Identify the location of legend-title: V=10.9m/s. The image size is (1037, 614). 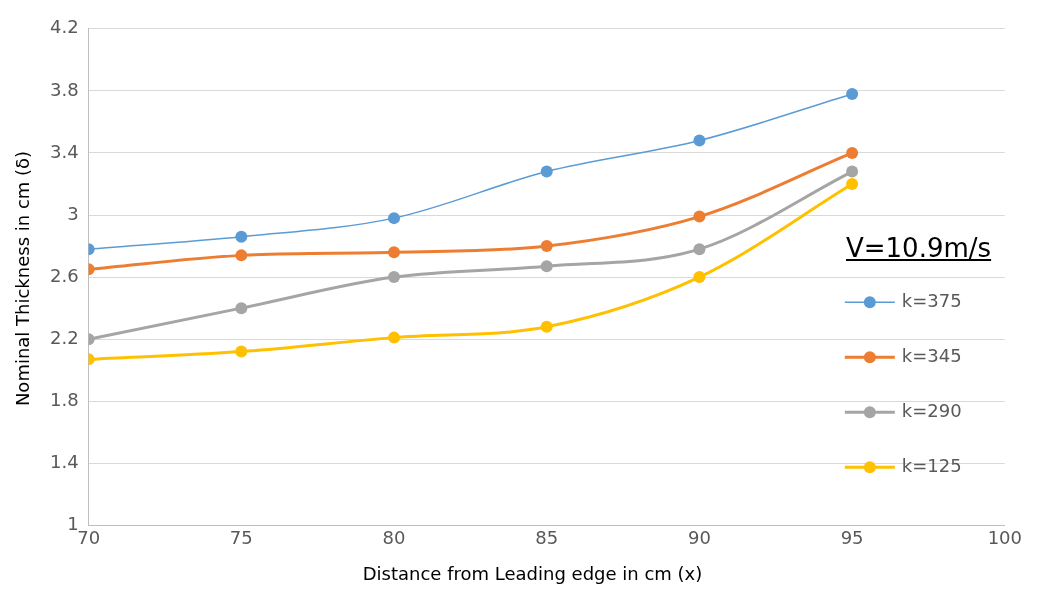
(919, 248).